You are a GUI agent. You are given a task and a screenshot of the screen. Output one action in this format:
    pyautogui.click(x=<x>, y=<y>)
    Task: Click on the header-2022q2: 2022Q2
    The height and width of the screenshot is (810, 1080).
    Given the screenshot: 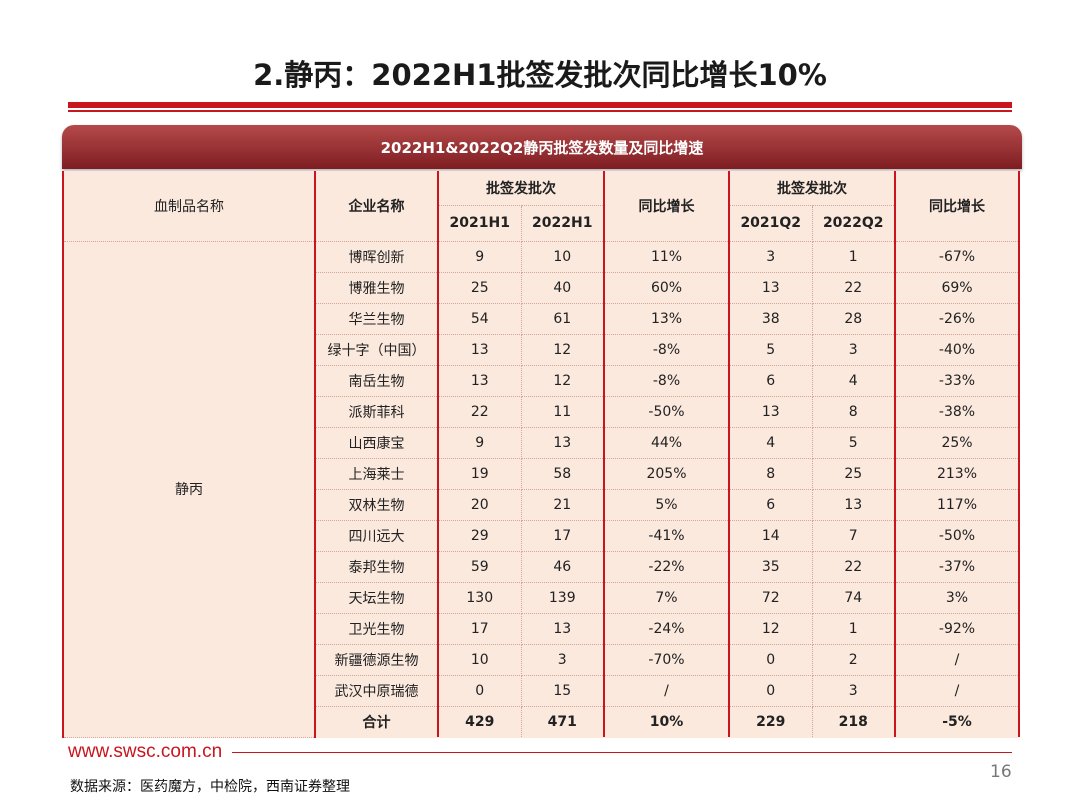 What is the action you would take?
    pyautogui.click(x=854, y=224)
    